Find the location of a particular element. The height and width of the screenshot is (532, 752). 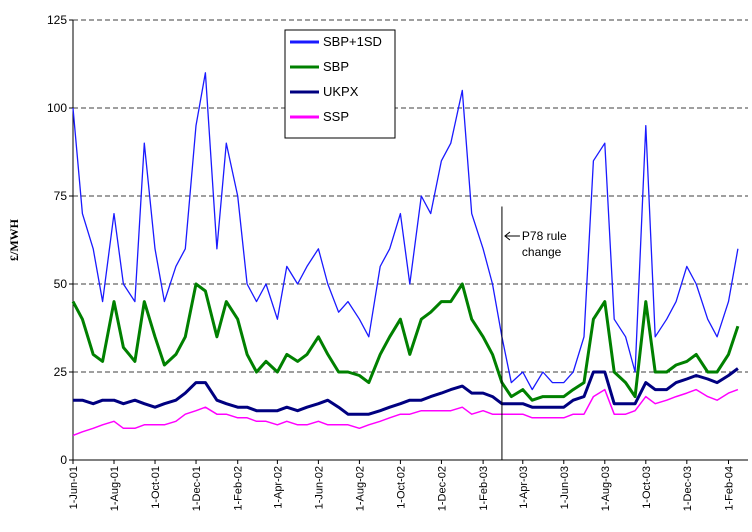

annotation-text: change is located at coordinates (542, 252).